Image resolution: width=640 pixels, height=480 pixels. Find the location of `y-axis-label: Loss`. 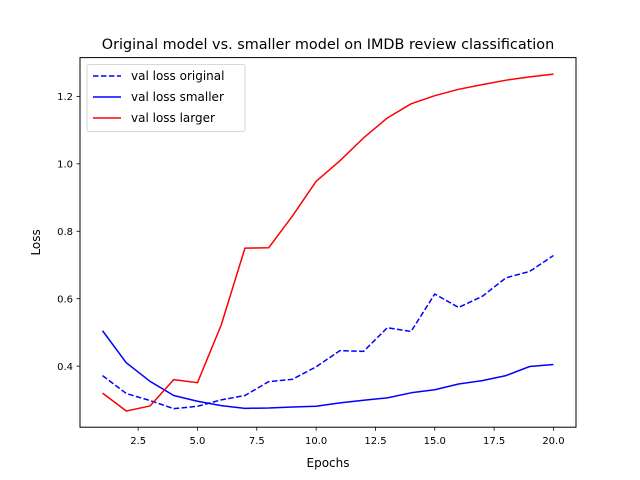

y-axis-label: Loss is located at coordinates (36, 242).